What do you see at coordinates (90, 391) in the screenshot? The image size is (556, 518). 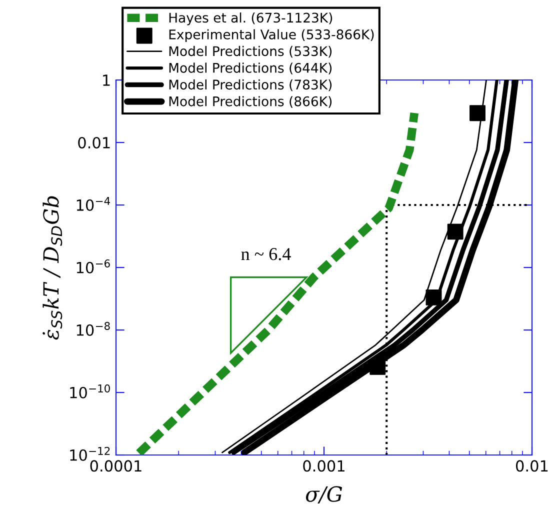 I see `y-tick-label: 10$^{−10}$` at bounding box center [90, 391].